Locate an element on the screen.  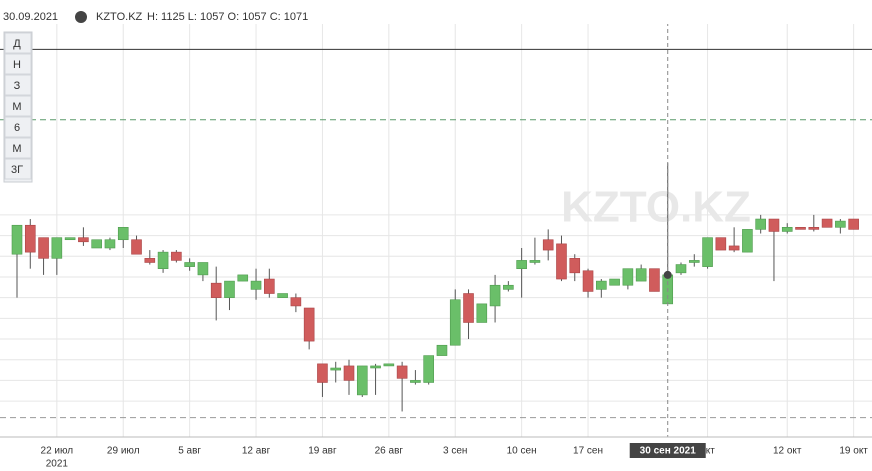
period-button-label: Д is located at coordinates (17, 44).